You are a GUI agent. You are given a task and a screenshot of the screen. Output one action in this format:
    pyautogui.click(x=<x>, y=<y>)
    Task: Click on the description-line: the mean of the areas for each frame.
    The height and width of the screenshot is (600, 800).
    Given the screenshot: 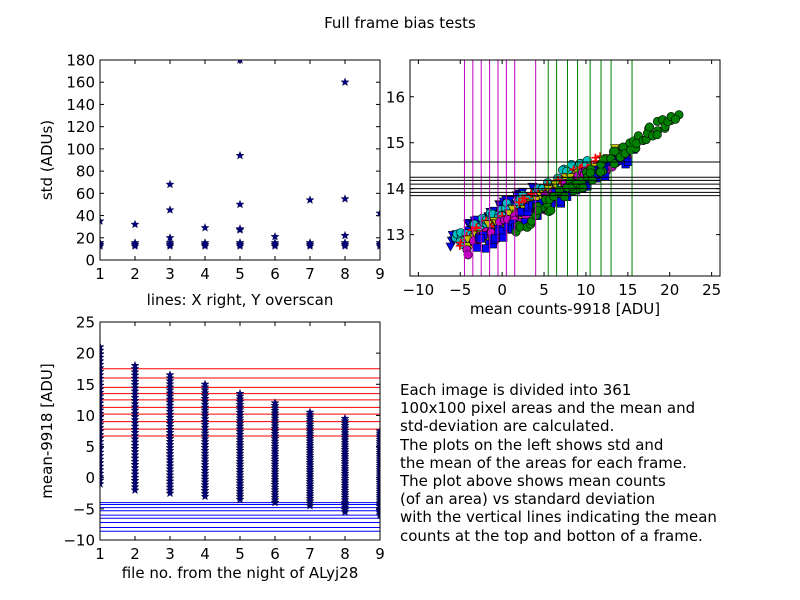 What is the action you would take?
    pyautogui.click(x=543, y=462)
    